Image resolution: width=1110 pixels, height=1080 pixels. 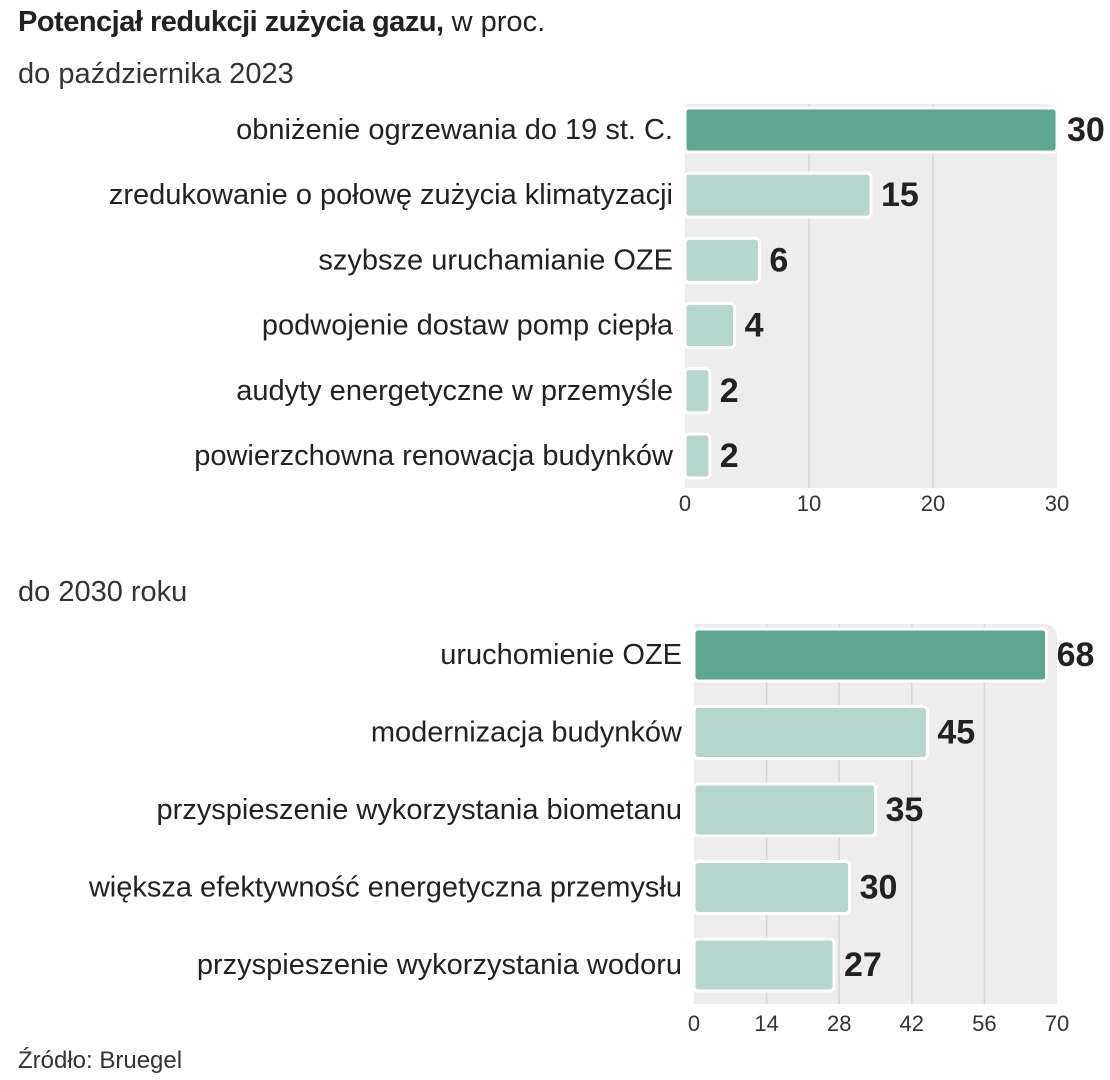 I want to click on x-tick-label: 28, so click(x=839, y=1023).